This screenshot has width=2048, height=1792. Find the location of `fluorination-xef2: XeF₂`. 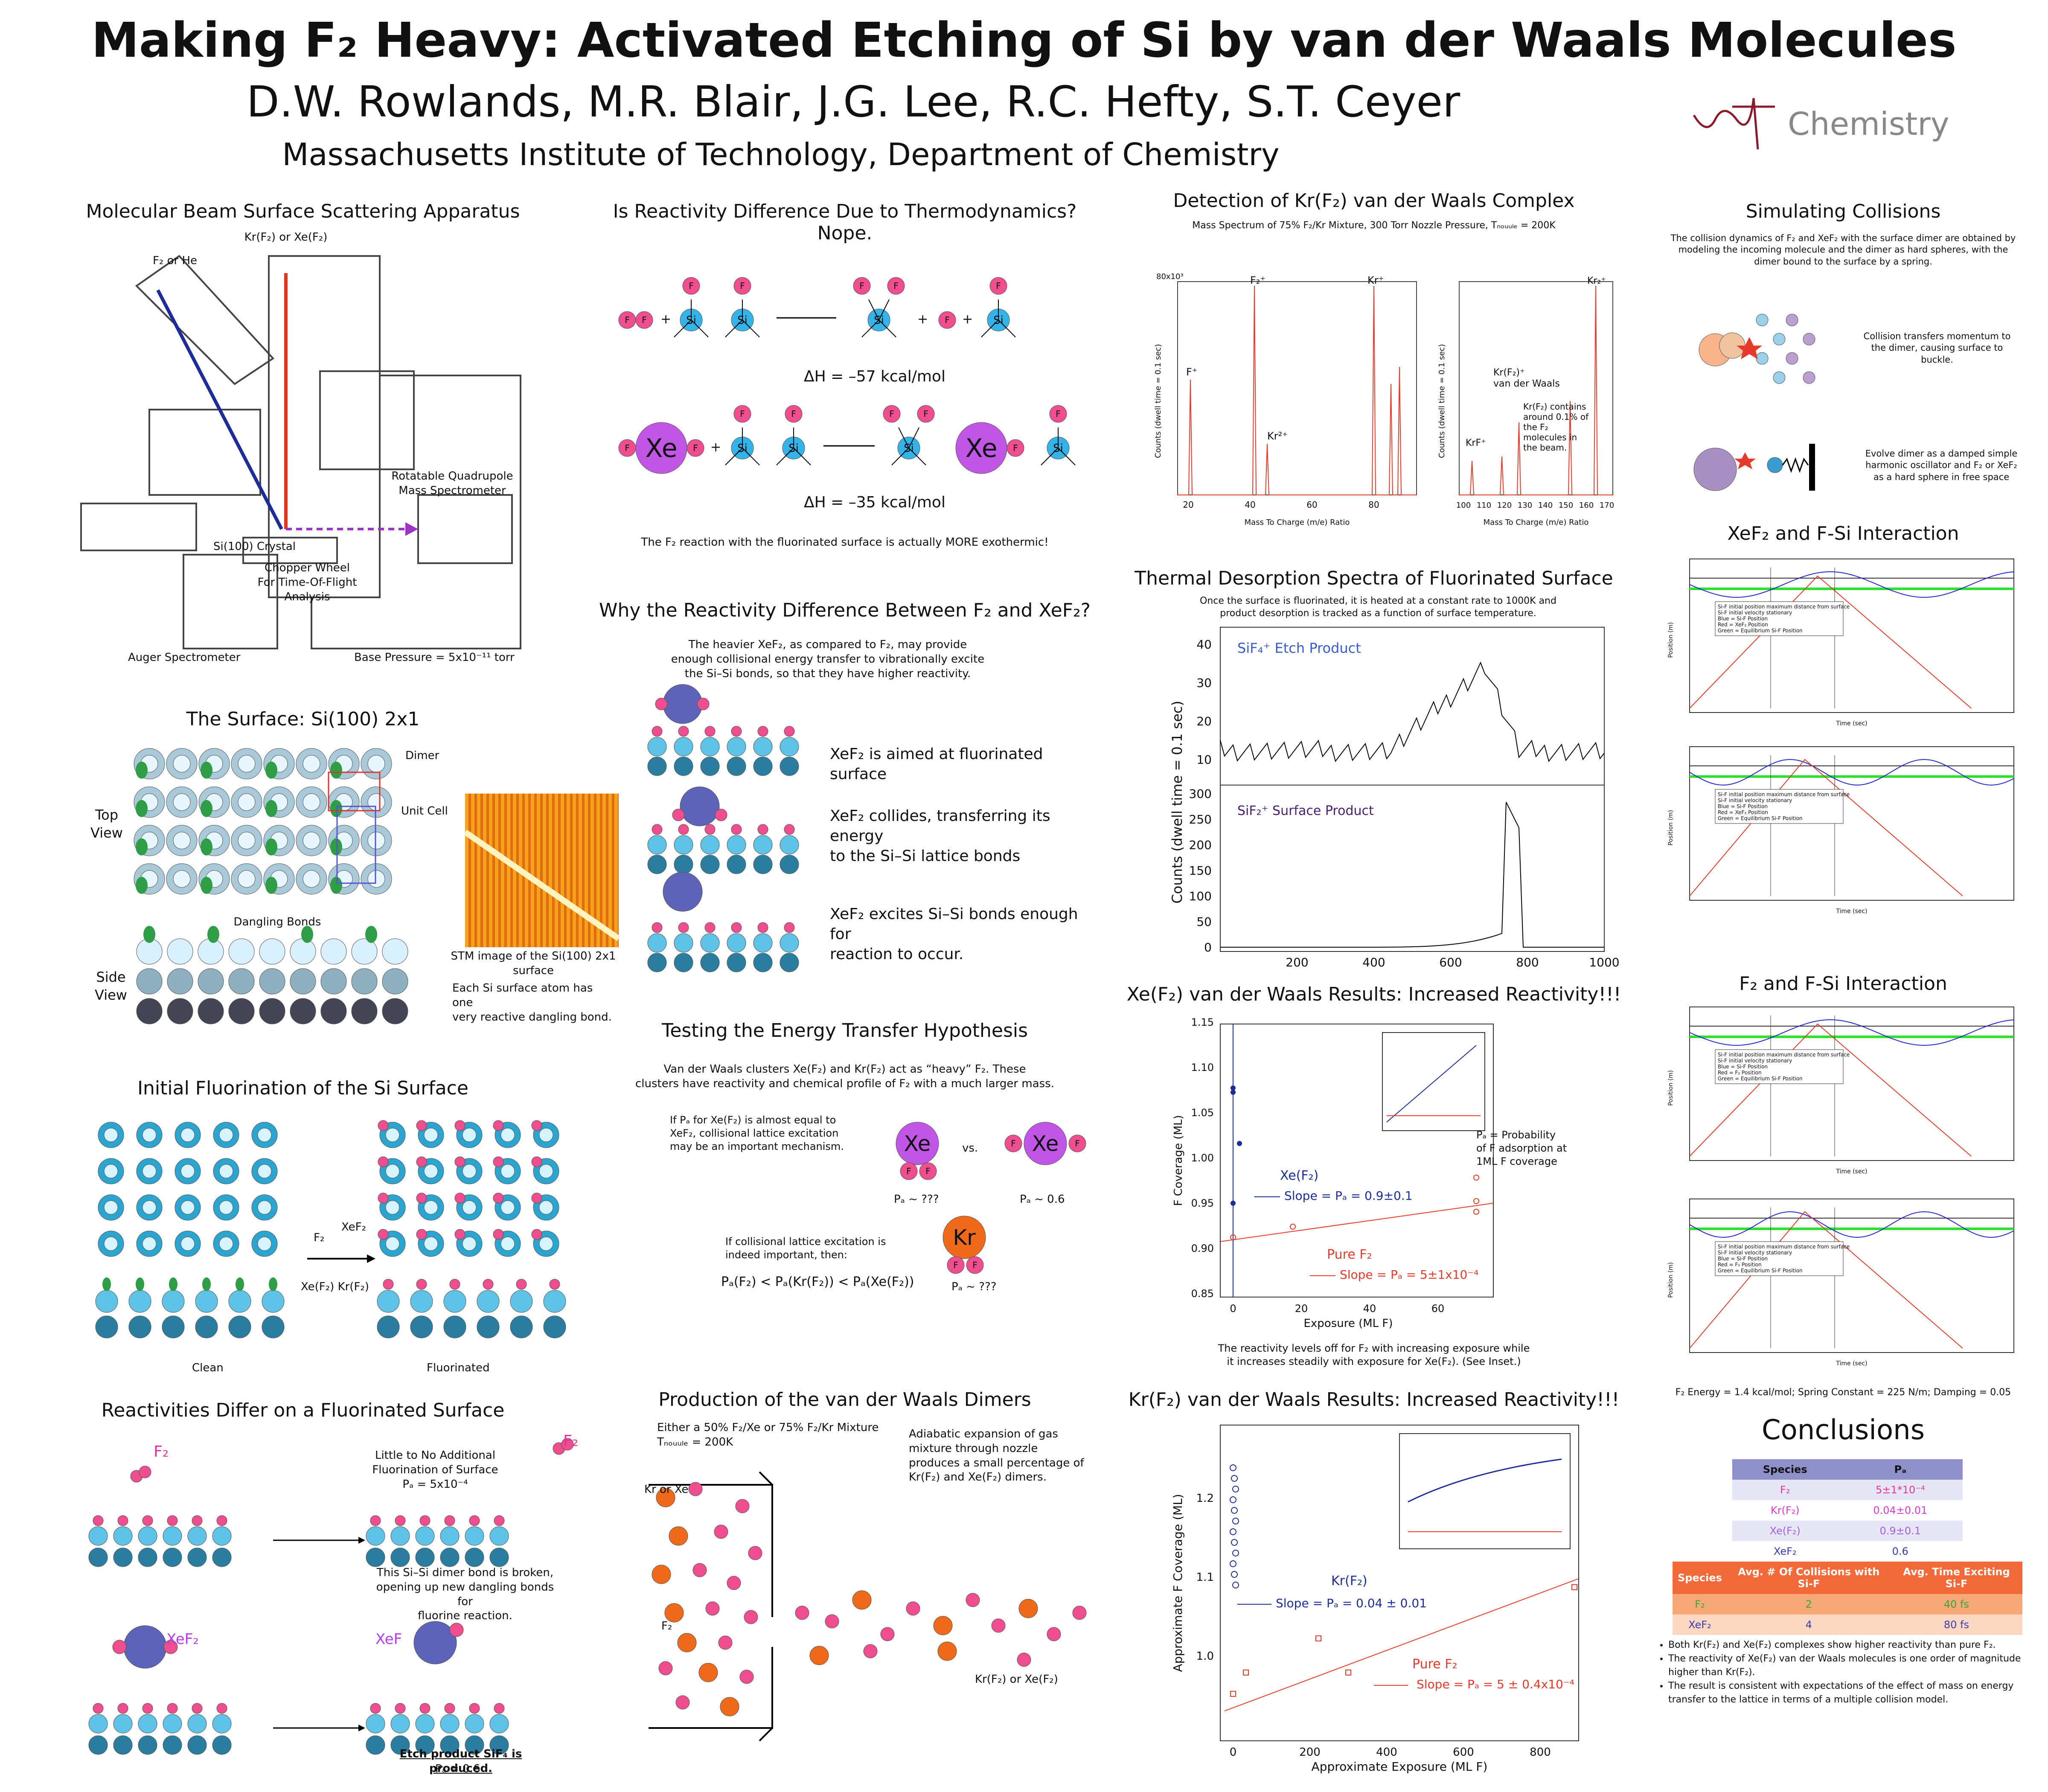

fluorination-xef2: XeF₂ is located at coordinates (354, 1227).